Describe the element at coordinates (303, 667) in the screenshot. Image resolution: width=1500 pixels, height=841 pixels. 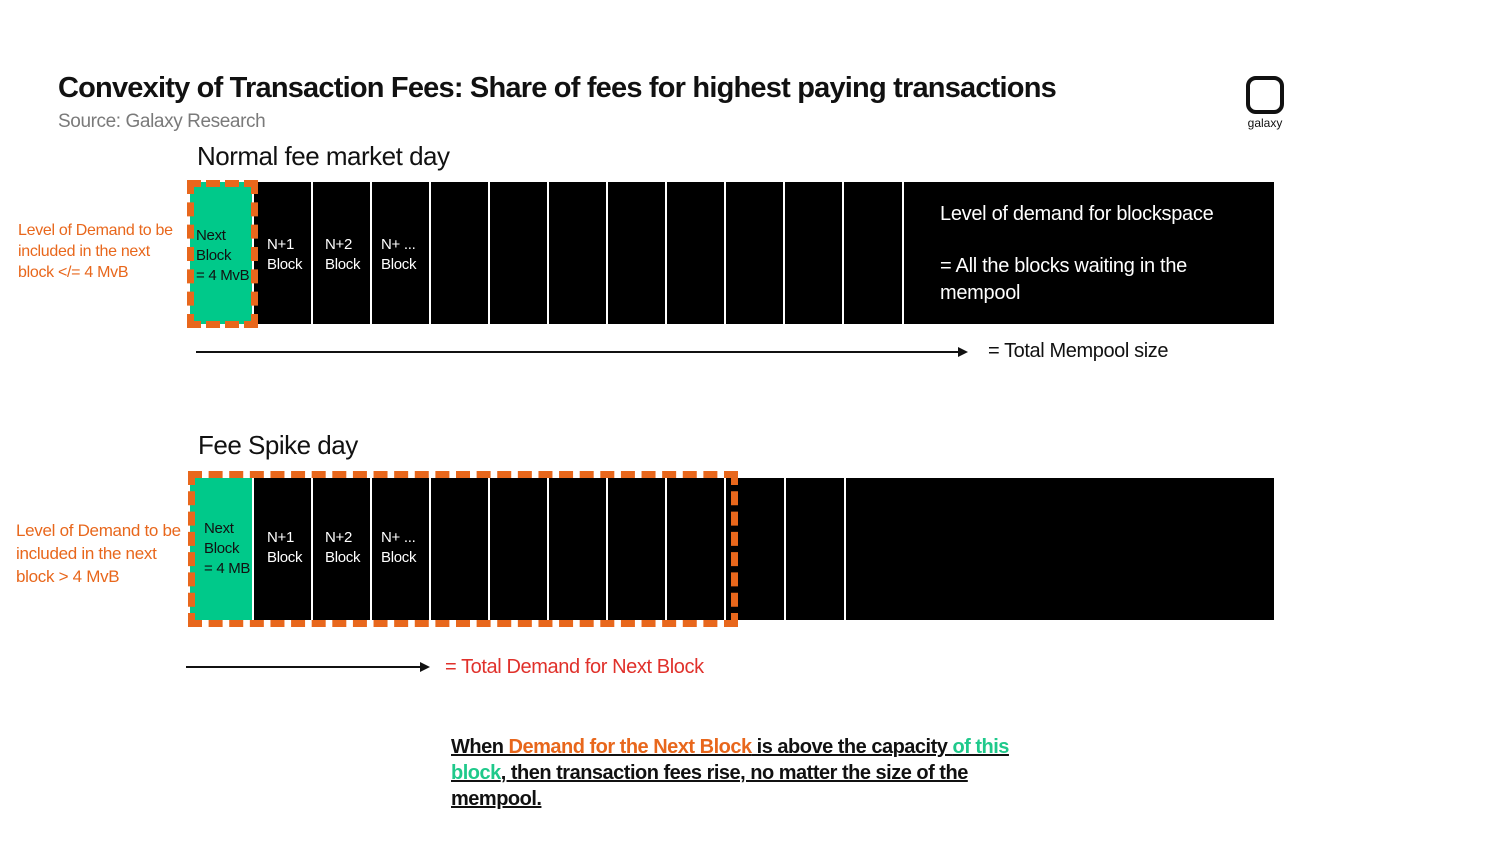
I see `demand-arrow-line` at that location.